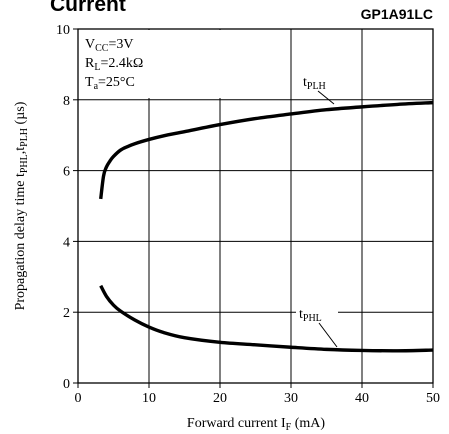  What do you see at coordinates (314, 83) in the screenshot?
I see `series-label-tplh-text: tPLH` at bounding box center [314, 83].